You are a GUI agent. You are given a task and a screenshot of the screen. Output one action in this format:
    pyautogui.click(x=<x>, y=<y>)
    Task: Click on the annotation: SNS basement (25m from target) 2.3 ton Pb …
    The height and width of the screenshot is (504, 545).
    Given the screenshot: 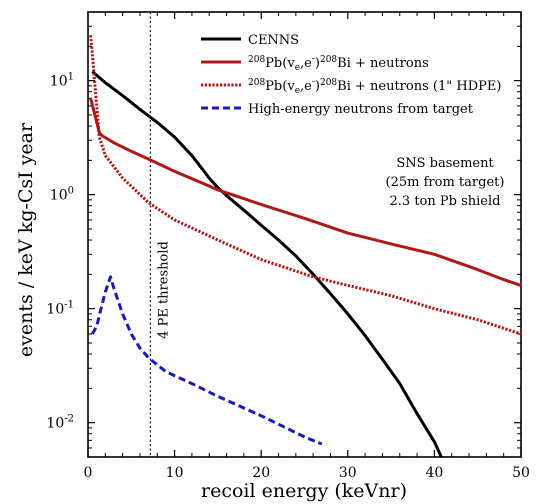 What is the action you would take?
    pyautogui.click(x=445, y=182)
    